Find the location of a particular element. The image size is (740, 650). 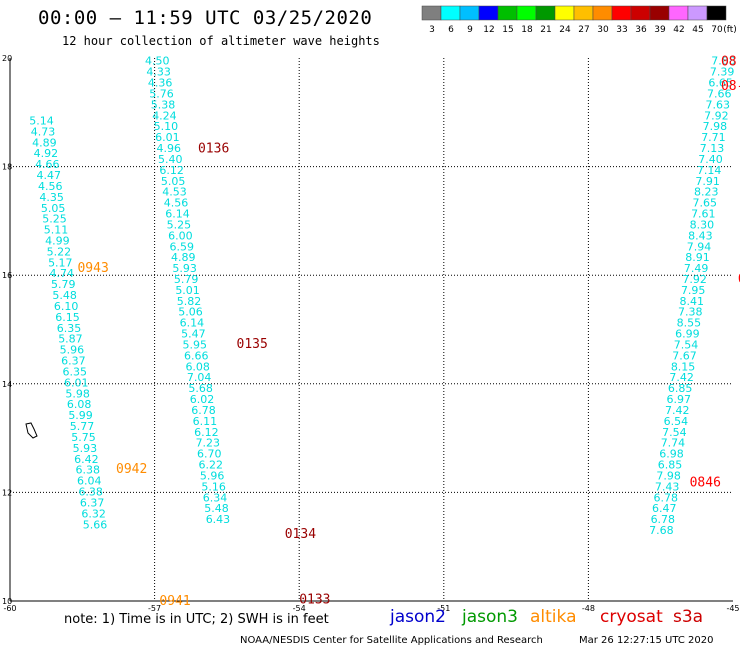

swh-value: 6.98 is located at coordinates (671, 454).